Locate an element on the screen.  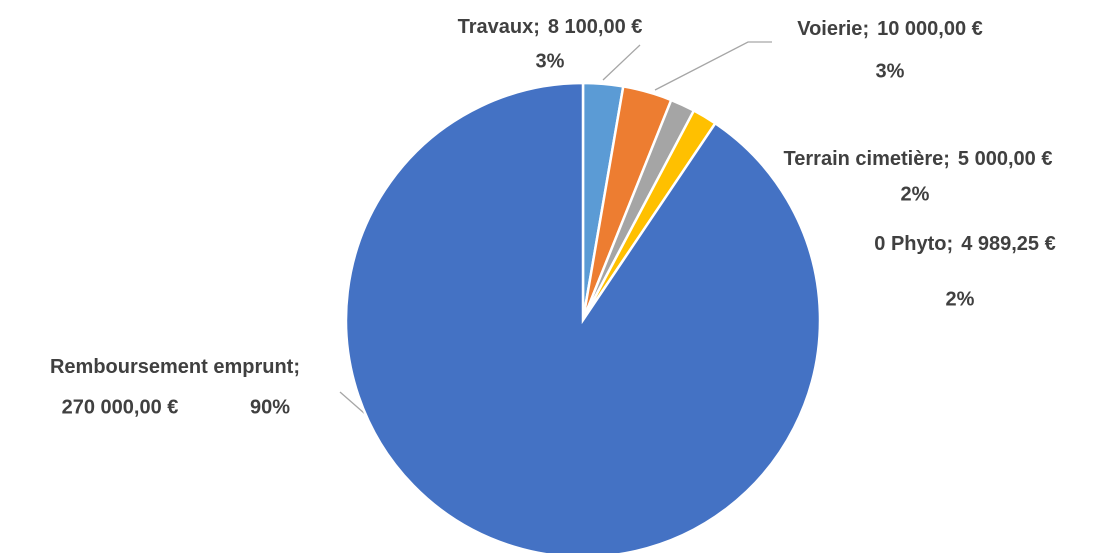
data-label: 0 Phyto; 4 989,25 € is located at coordinates (964, 244).